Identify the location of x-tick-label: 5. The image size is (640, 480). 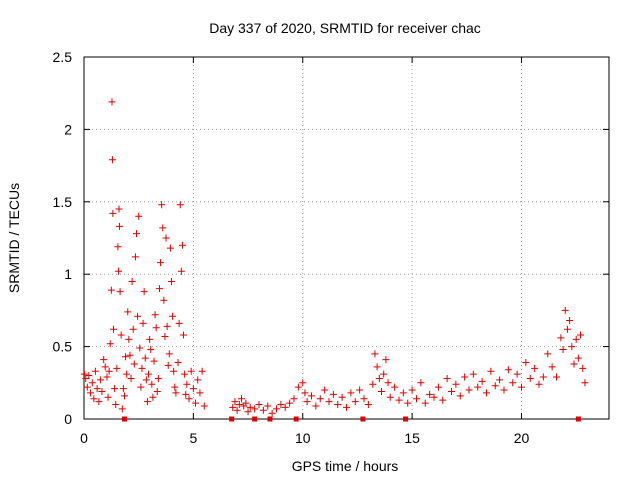
(193, 438).